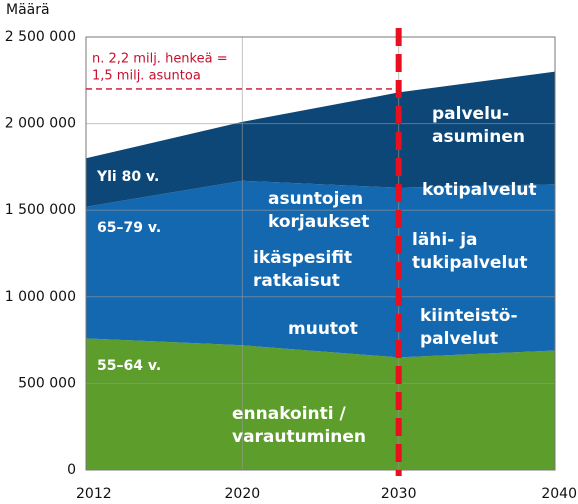 Image resolution: width=578 pixels, height=504 pixels. Describe the element at coordinates (94, 494) in the screenshot. I see `x-tick-label: 2012` at that location.